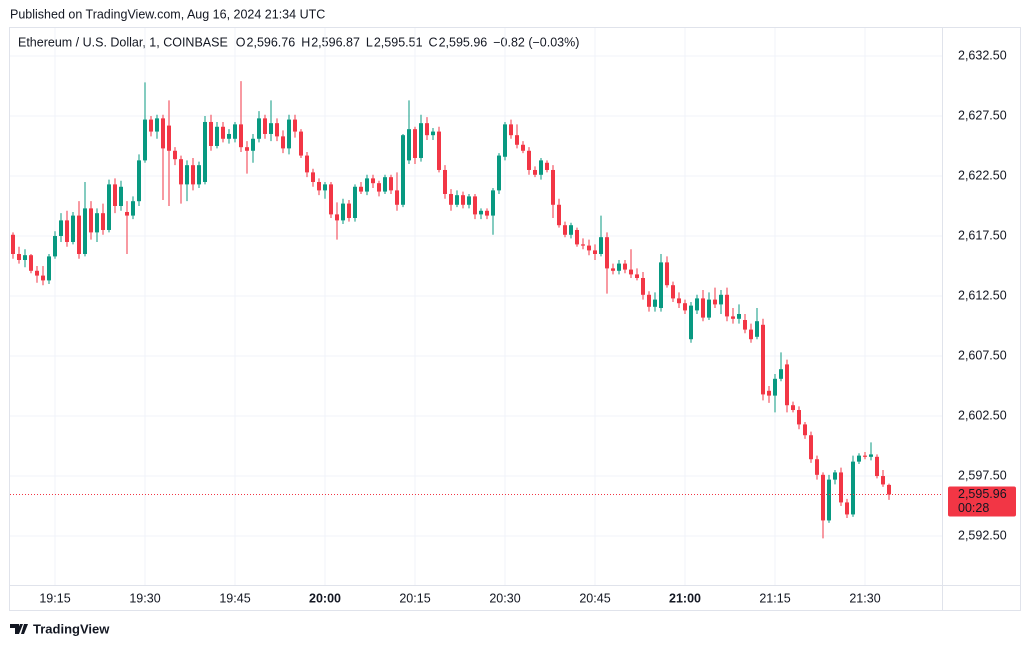  Describe the element at coordinates (536, 42) in the screenshot. I see `legend-change: −0.82 (−0.03%)` at that location.